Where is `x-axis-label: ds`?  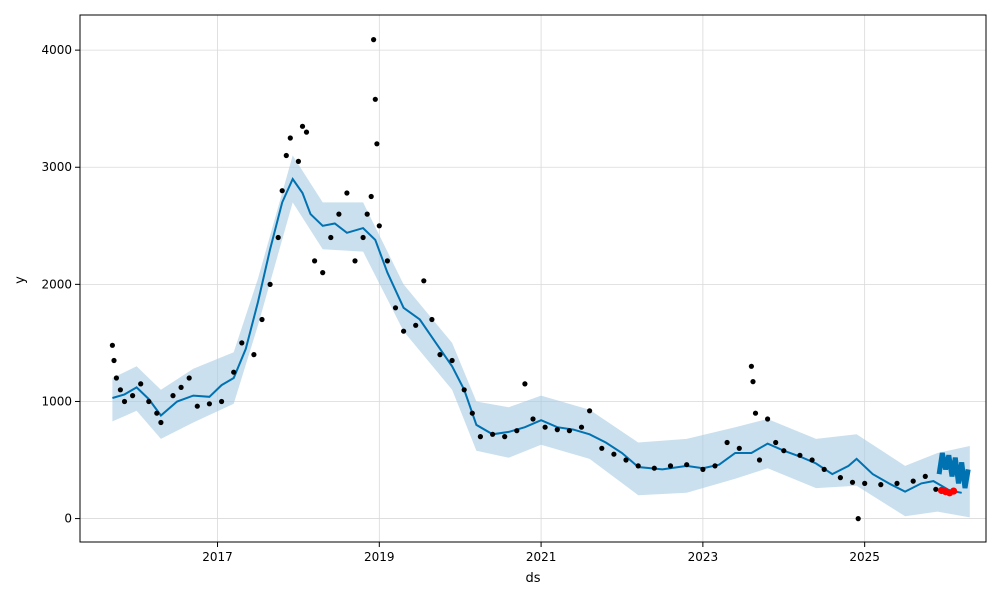 x-axis-label: ds is located at coordinates (532, 578).